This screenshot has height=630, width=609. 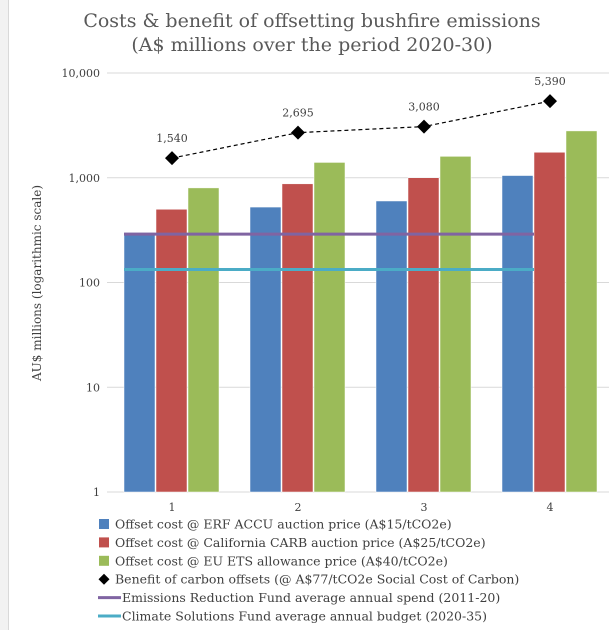 I want to click on legend-marker, so click(x=104, y=579).